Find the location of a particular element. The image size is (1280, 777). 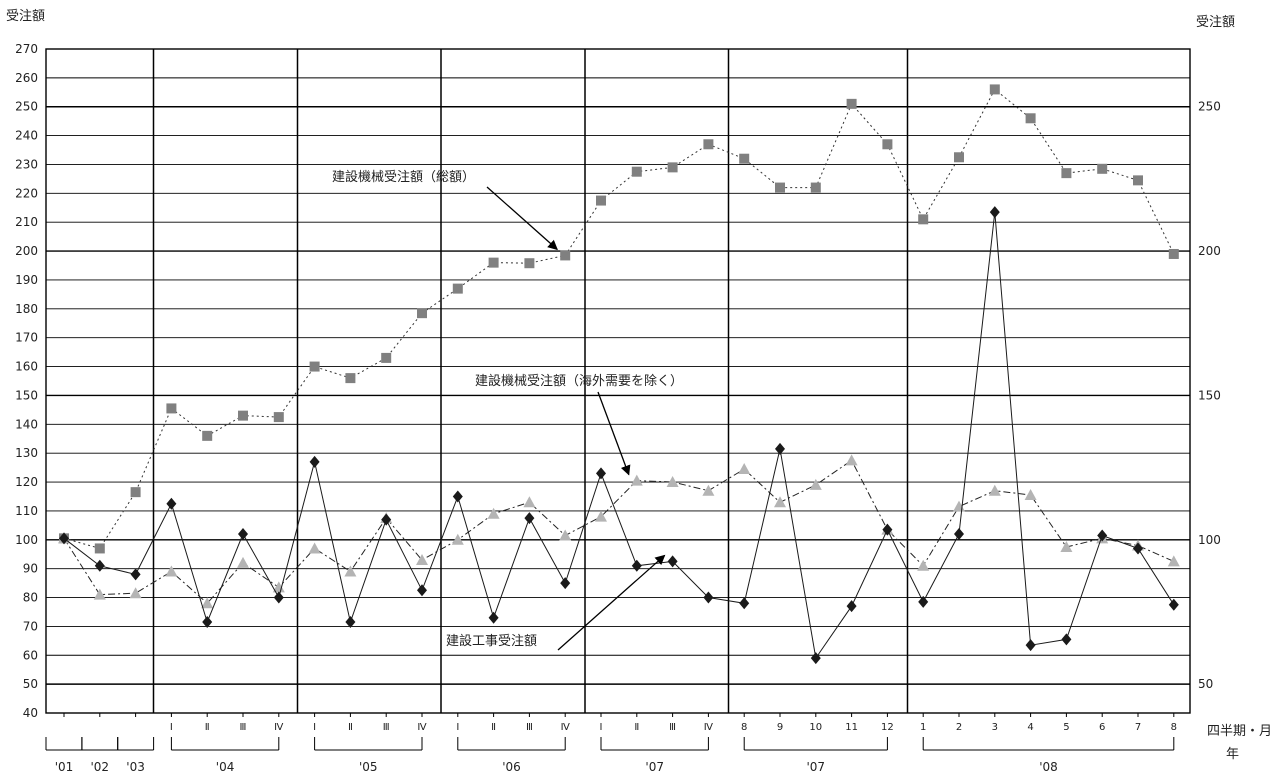

y-tick-label-left: 90 is located at coordinates (30, 569).